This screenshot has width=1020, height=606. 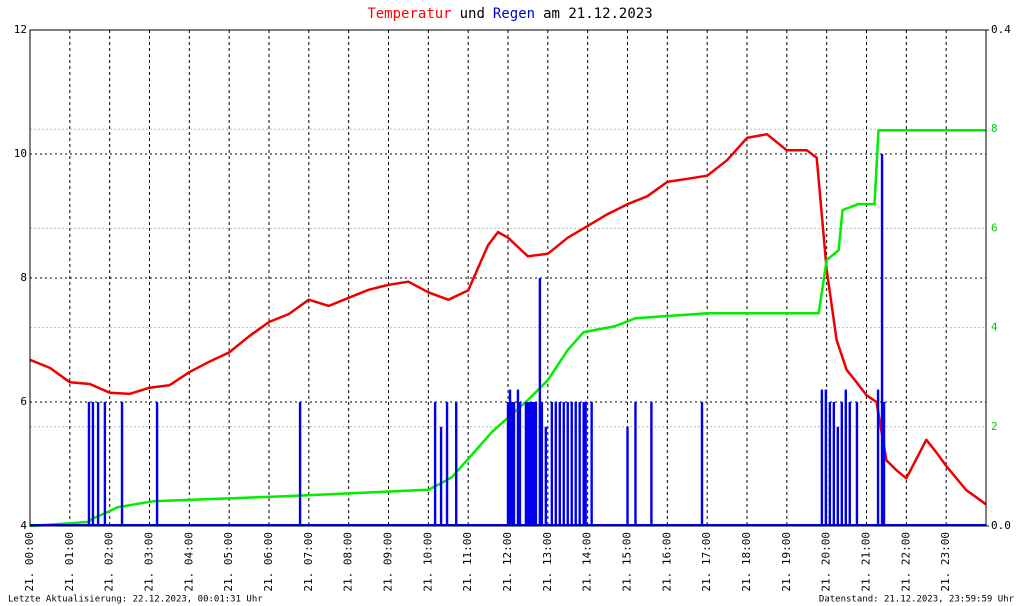 What do you see at coordinates (388, 562) in the screenshot?
I see `x-tick-label: 21. 09:00` at bounding box center [388, 562].